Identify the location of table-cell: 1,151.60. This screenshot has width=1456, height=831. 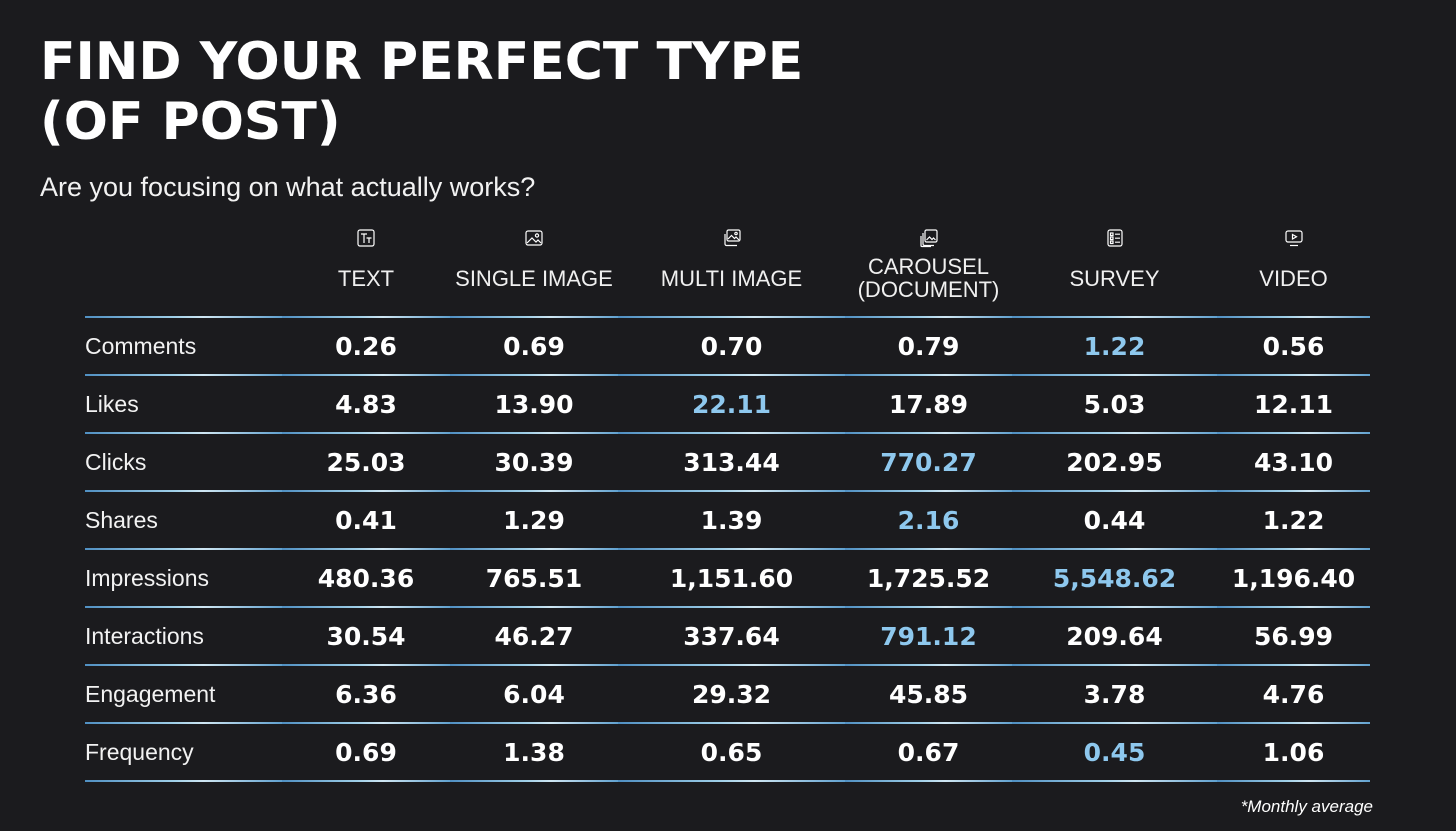
(731, 577).